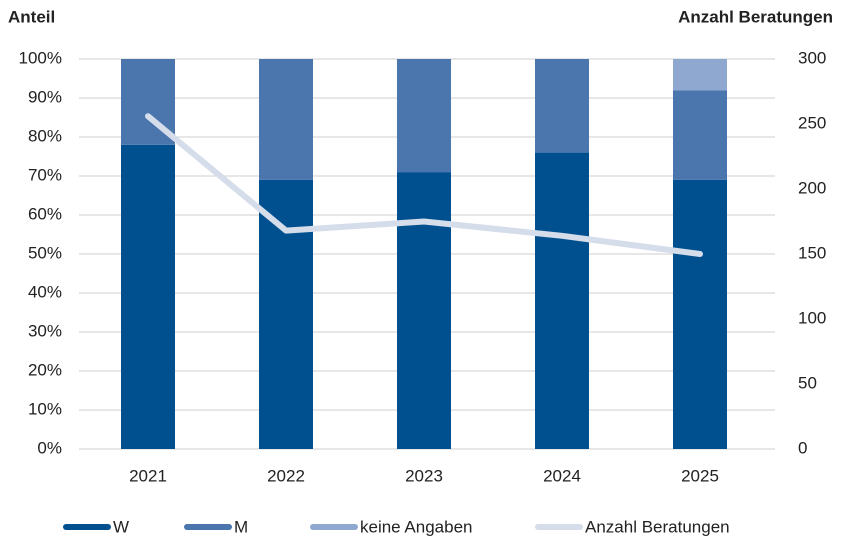 This screenshot has width=841, height=543. What do you see at coordinates (416, 526) in the screenshot?
I see `legend-label: keine Angaben` at bounding box center [416, 526].